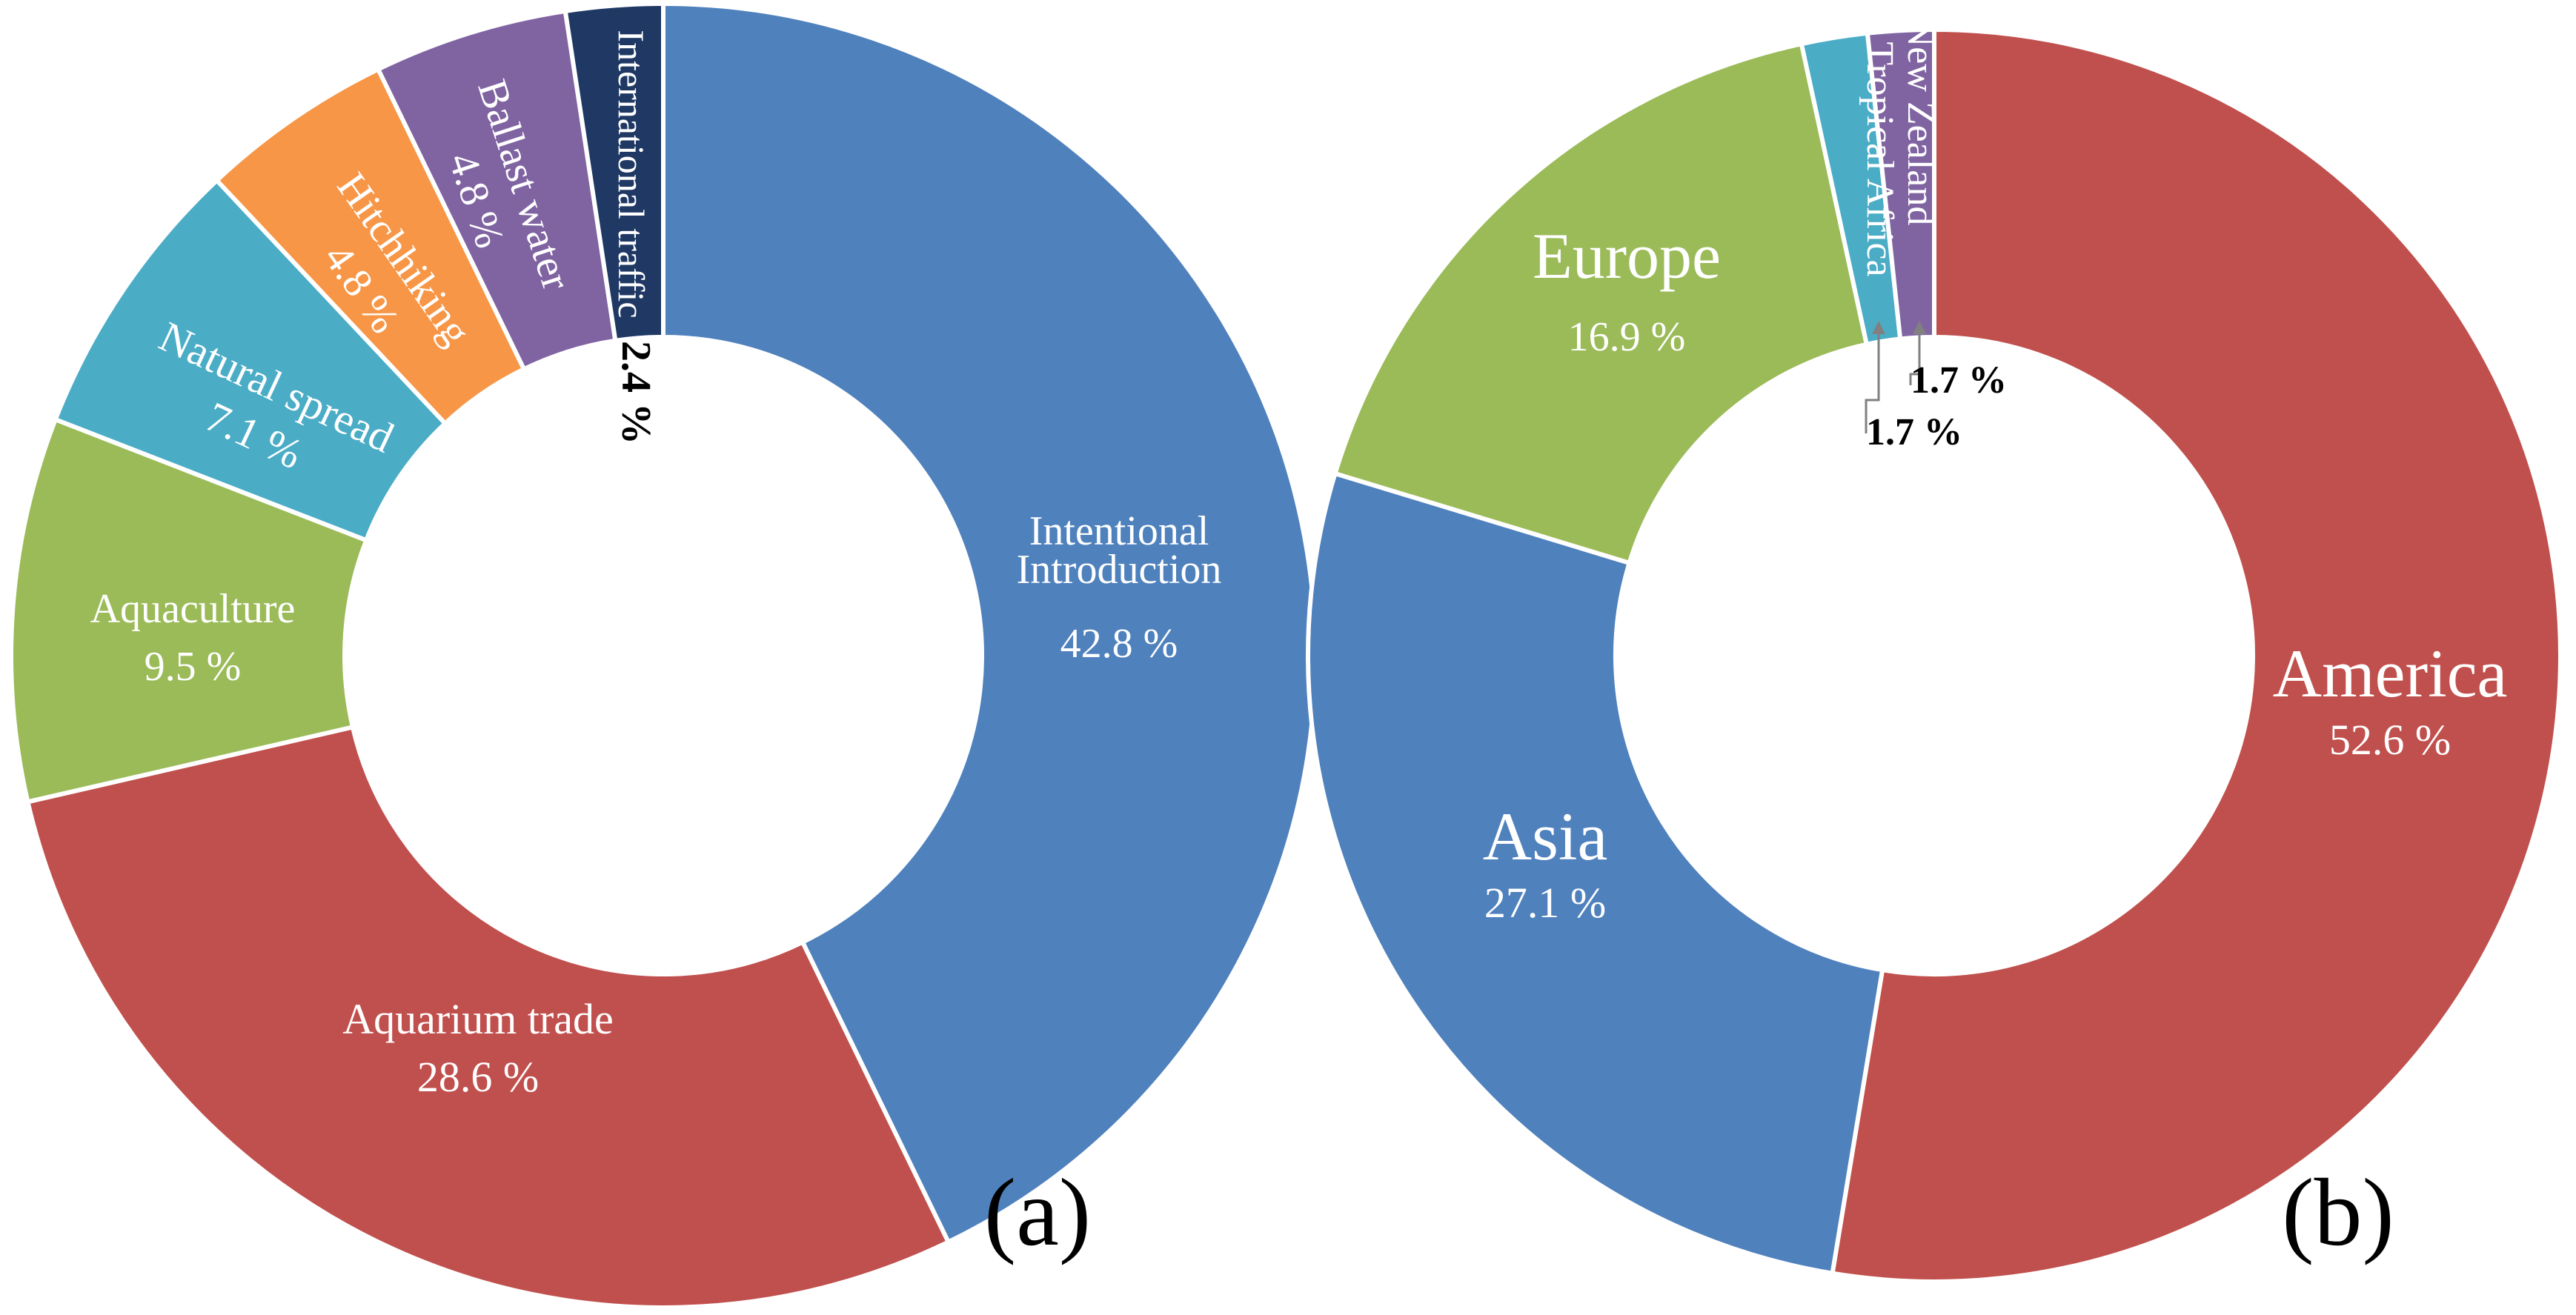  I want to click on slice-aquaculture, so click(189, 610).